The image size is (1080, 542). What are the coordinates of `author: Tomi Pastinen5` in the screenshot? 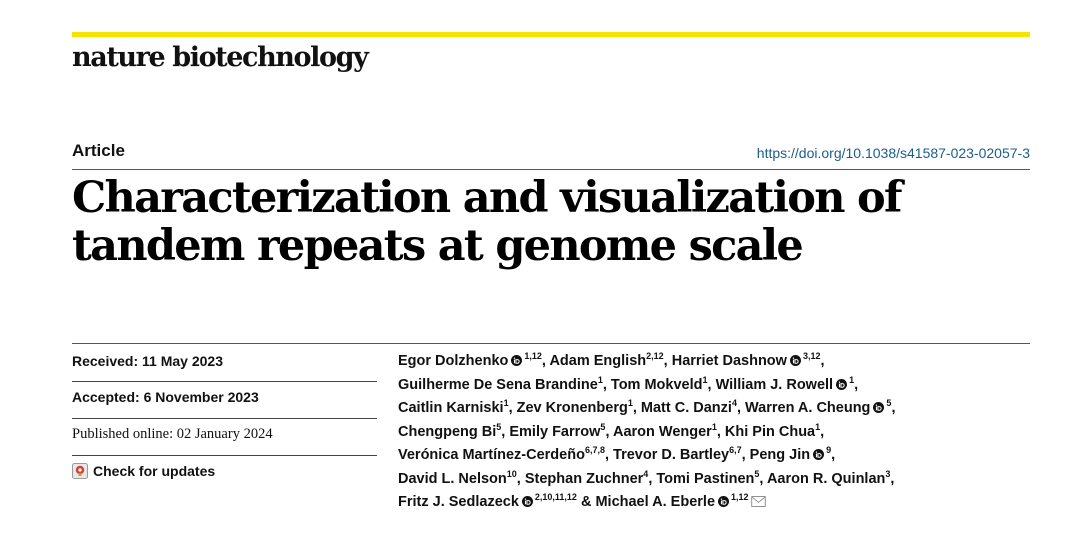 It's located at (708, 477).